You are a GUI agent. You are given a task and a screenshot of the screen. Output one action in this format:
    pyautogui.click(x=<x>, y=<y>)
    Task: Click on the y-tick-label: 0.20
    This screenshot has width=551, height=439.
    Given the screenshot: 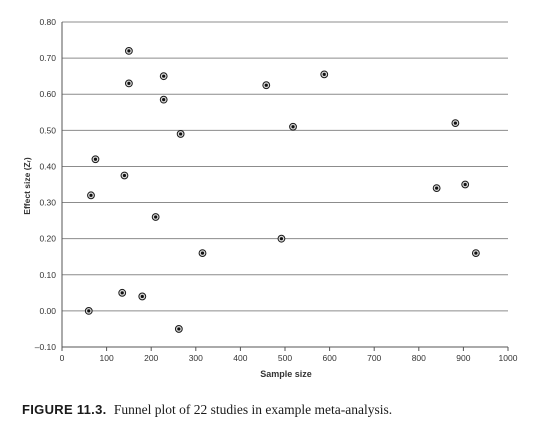 What is the action you would take?
    pyautogui.click(x=47, y=239)
    